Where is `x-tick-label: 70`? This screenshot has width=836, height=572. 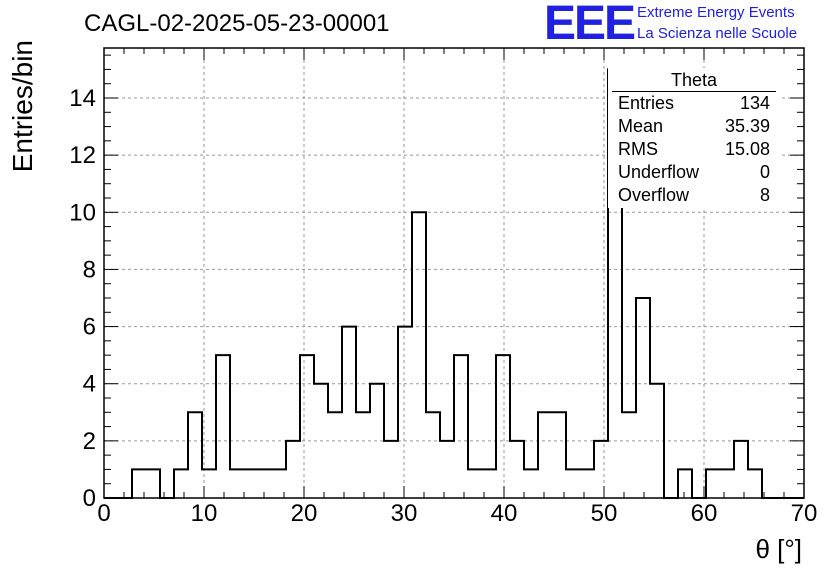 x-tick-label: 70 is located at coordinates (804, 513).